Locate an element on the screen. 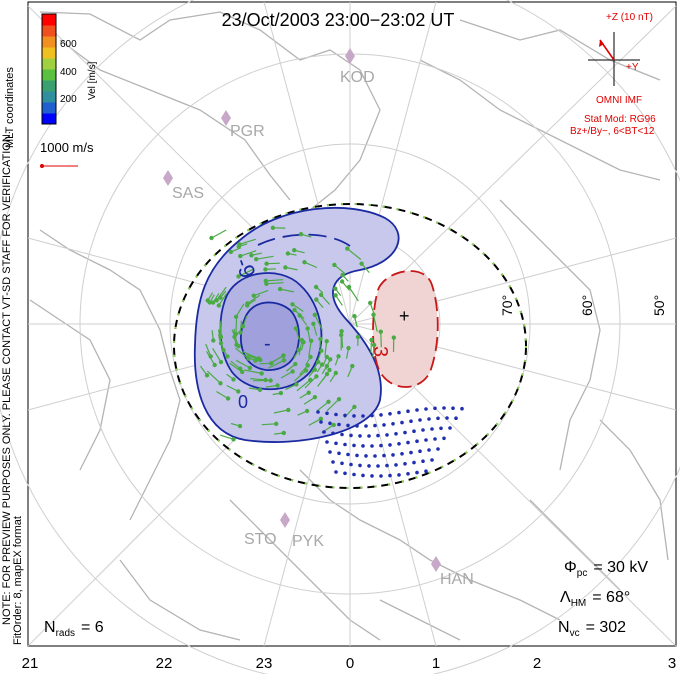 This screenshot has height=674, width=680. station-pgr-label: PGR is located at coordinates (247, 131).